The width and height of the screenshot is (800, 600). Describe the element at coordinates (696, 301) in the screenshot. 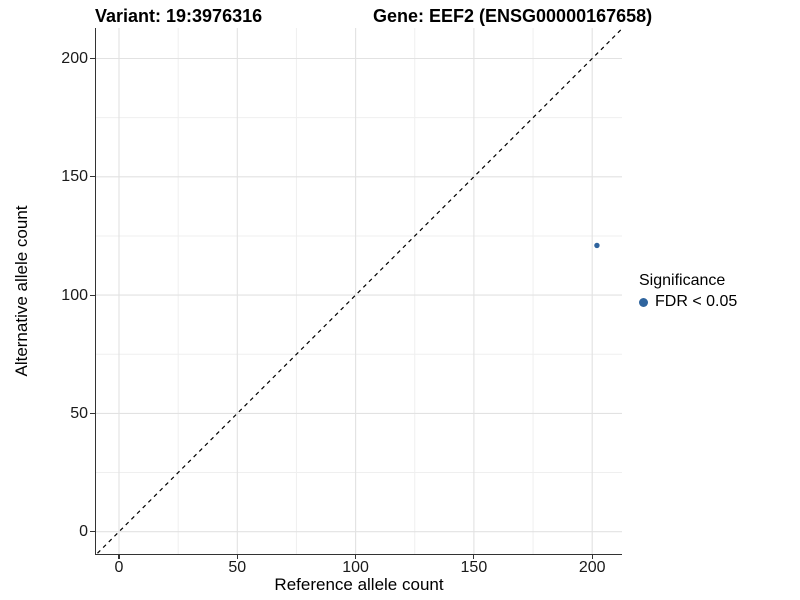

I see `legend-entry-label: FDR < 0.05` at that location.